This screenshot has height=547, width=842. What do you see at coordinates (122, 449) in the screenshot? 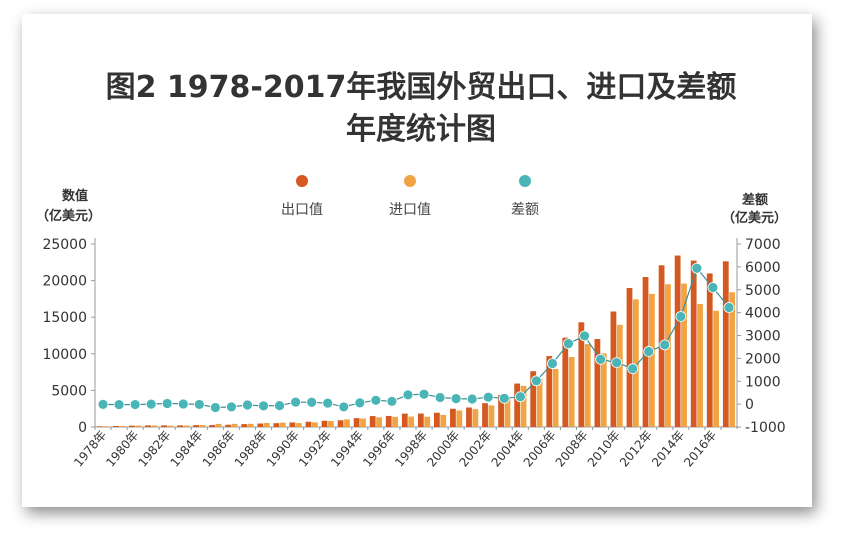
I see `x-tick-label: 1980年` at bounding box center [122, 449].